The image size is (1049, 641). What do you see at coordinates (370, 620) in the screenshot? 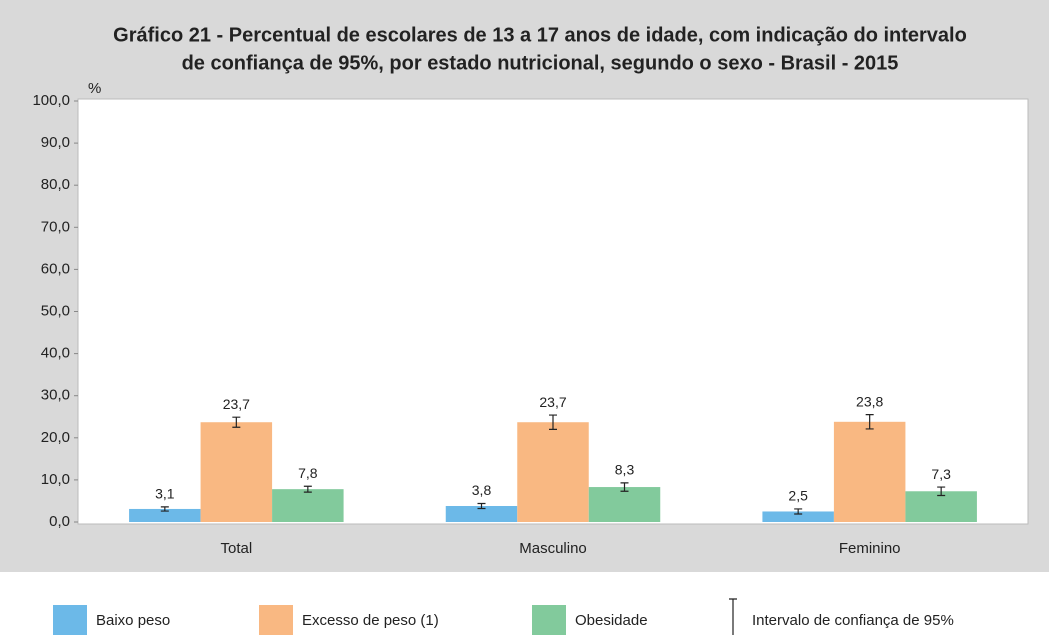
I see `legend-label: Excesso de peso (1)` at bounding box center [370, 620].